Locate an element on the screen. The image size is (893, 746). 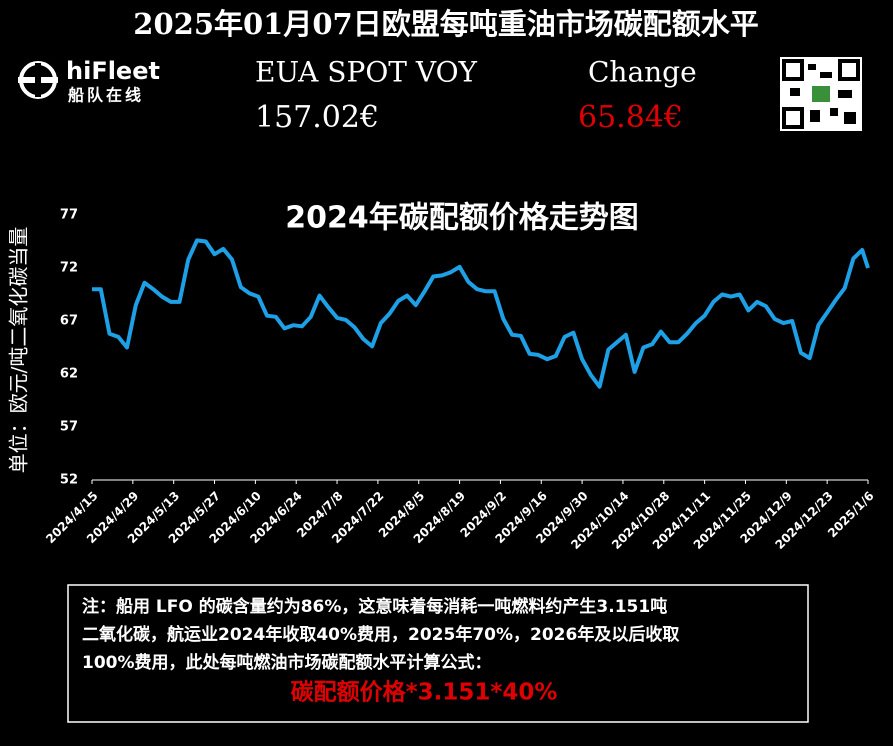
logo-gap is located at coordinates (38, 80).